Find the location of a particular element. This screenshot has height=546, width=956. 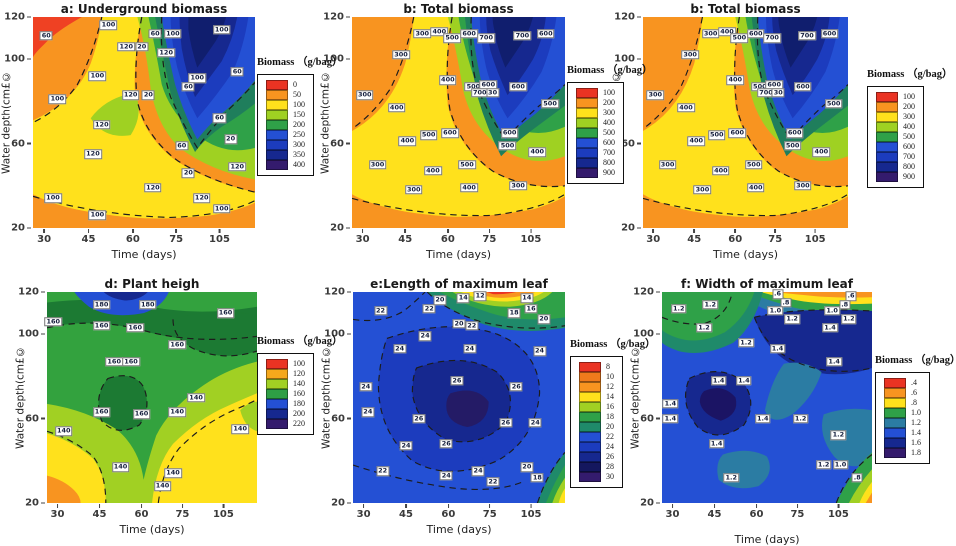

legend-value: 100 is located at coordinates (609, 92).